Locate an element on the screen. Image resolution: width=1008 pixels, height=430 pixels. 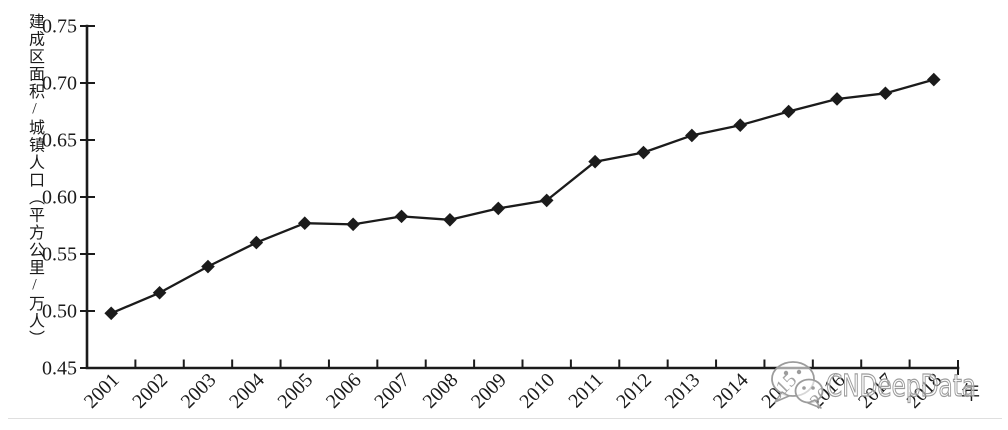
x-tick-label: 2012 is located at coordinates (634, 391).